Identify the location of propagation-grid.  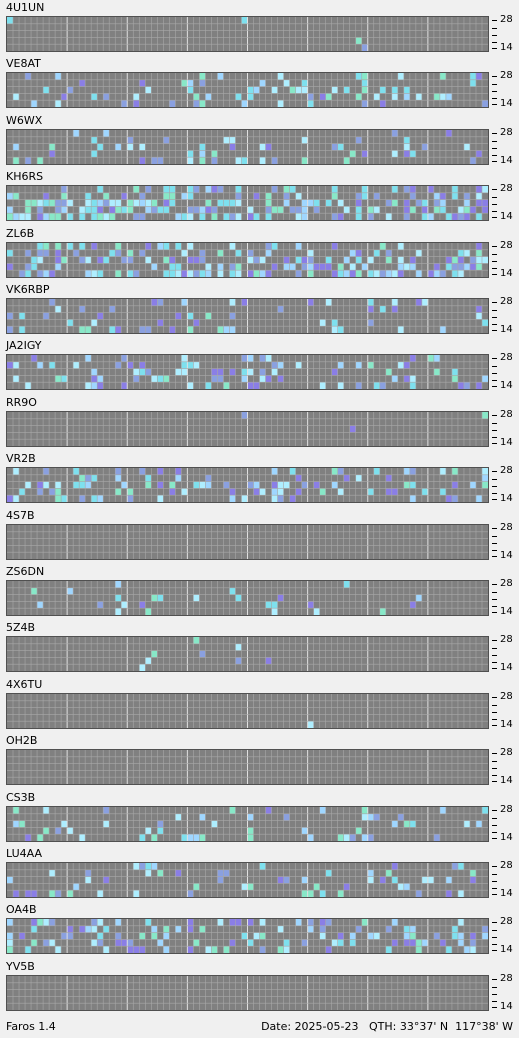
(247, 90).